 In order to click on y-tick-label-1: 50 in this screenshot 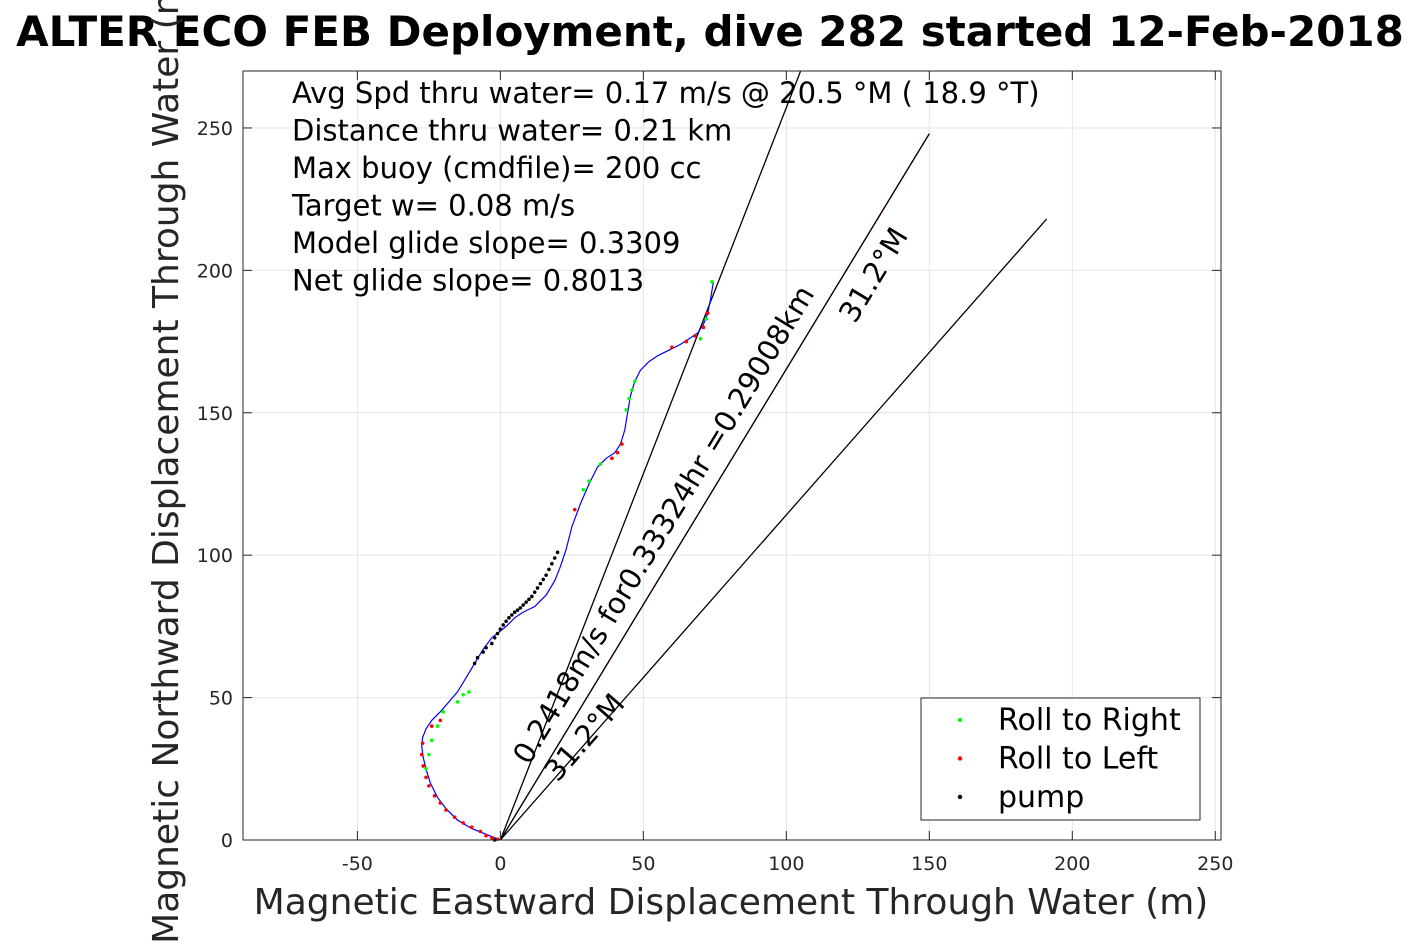, I will do `click(221, 699)`.